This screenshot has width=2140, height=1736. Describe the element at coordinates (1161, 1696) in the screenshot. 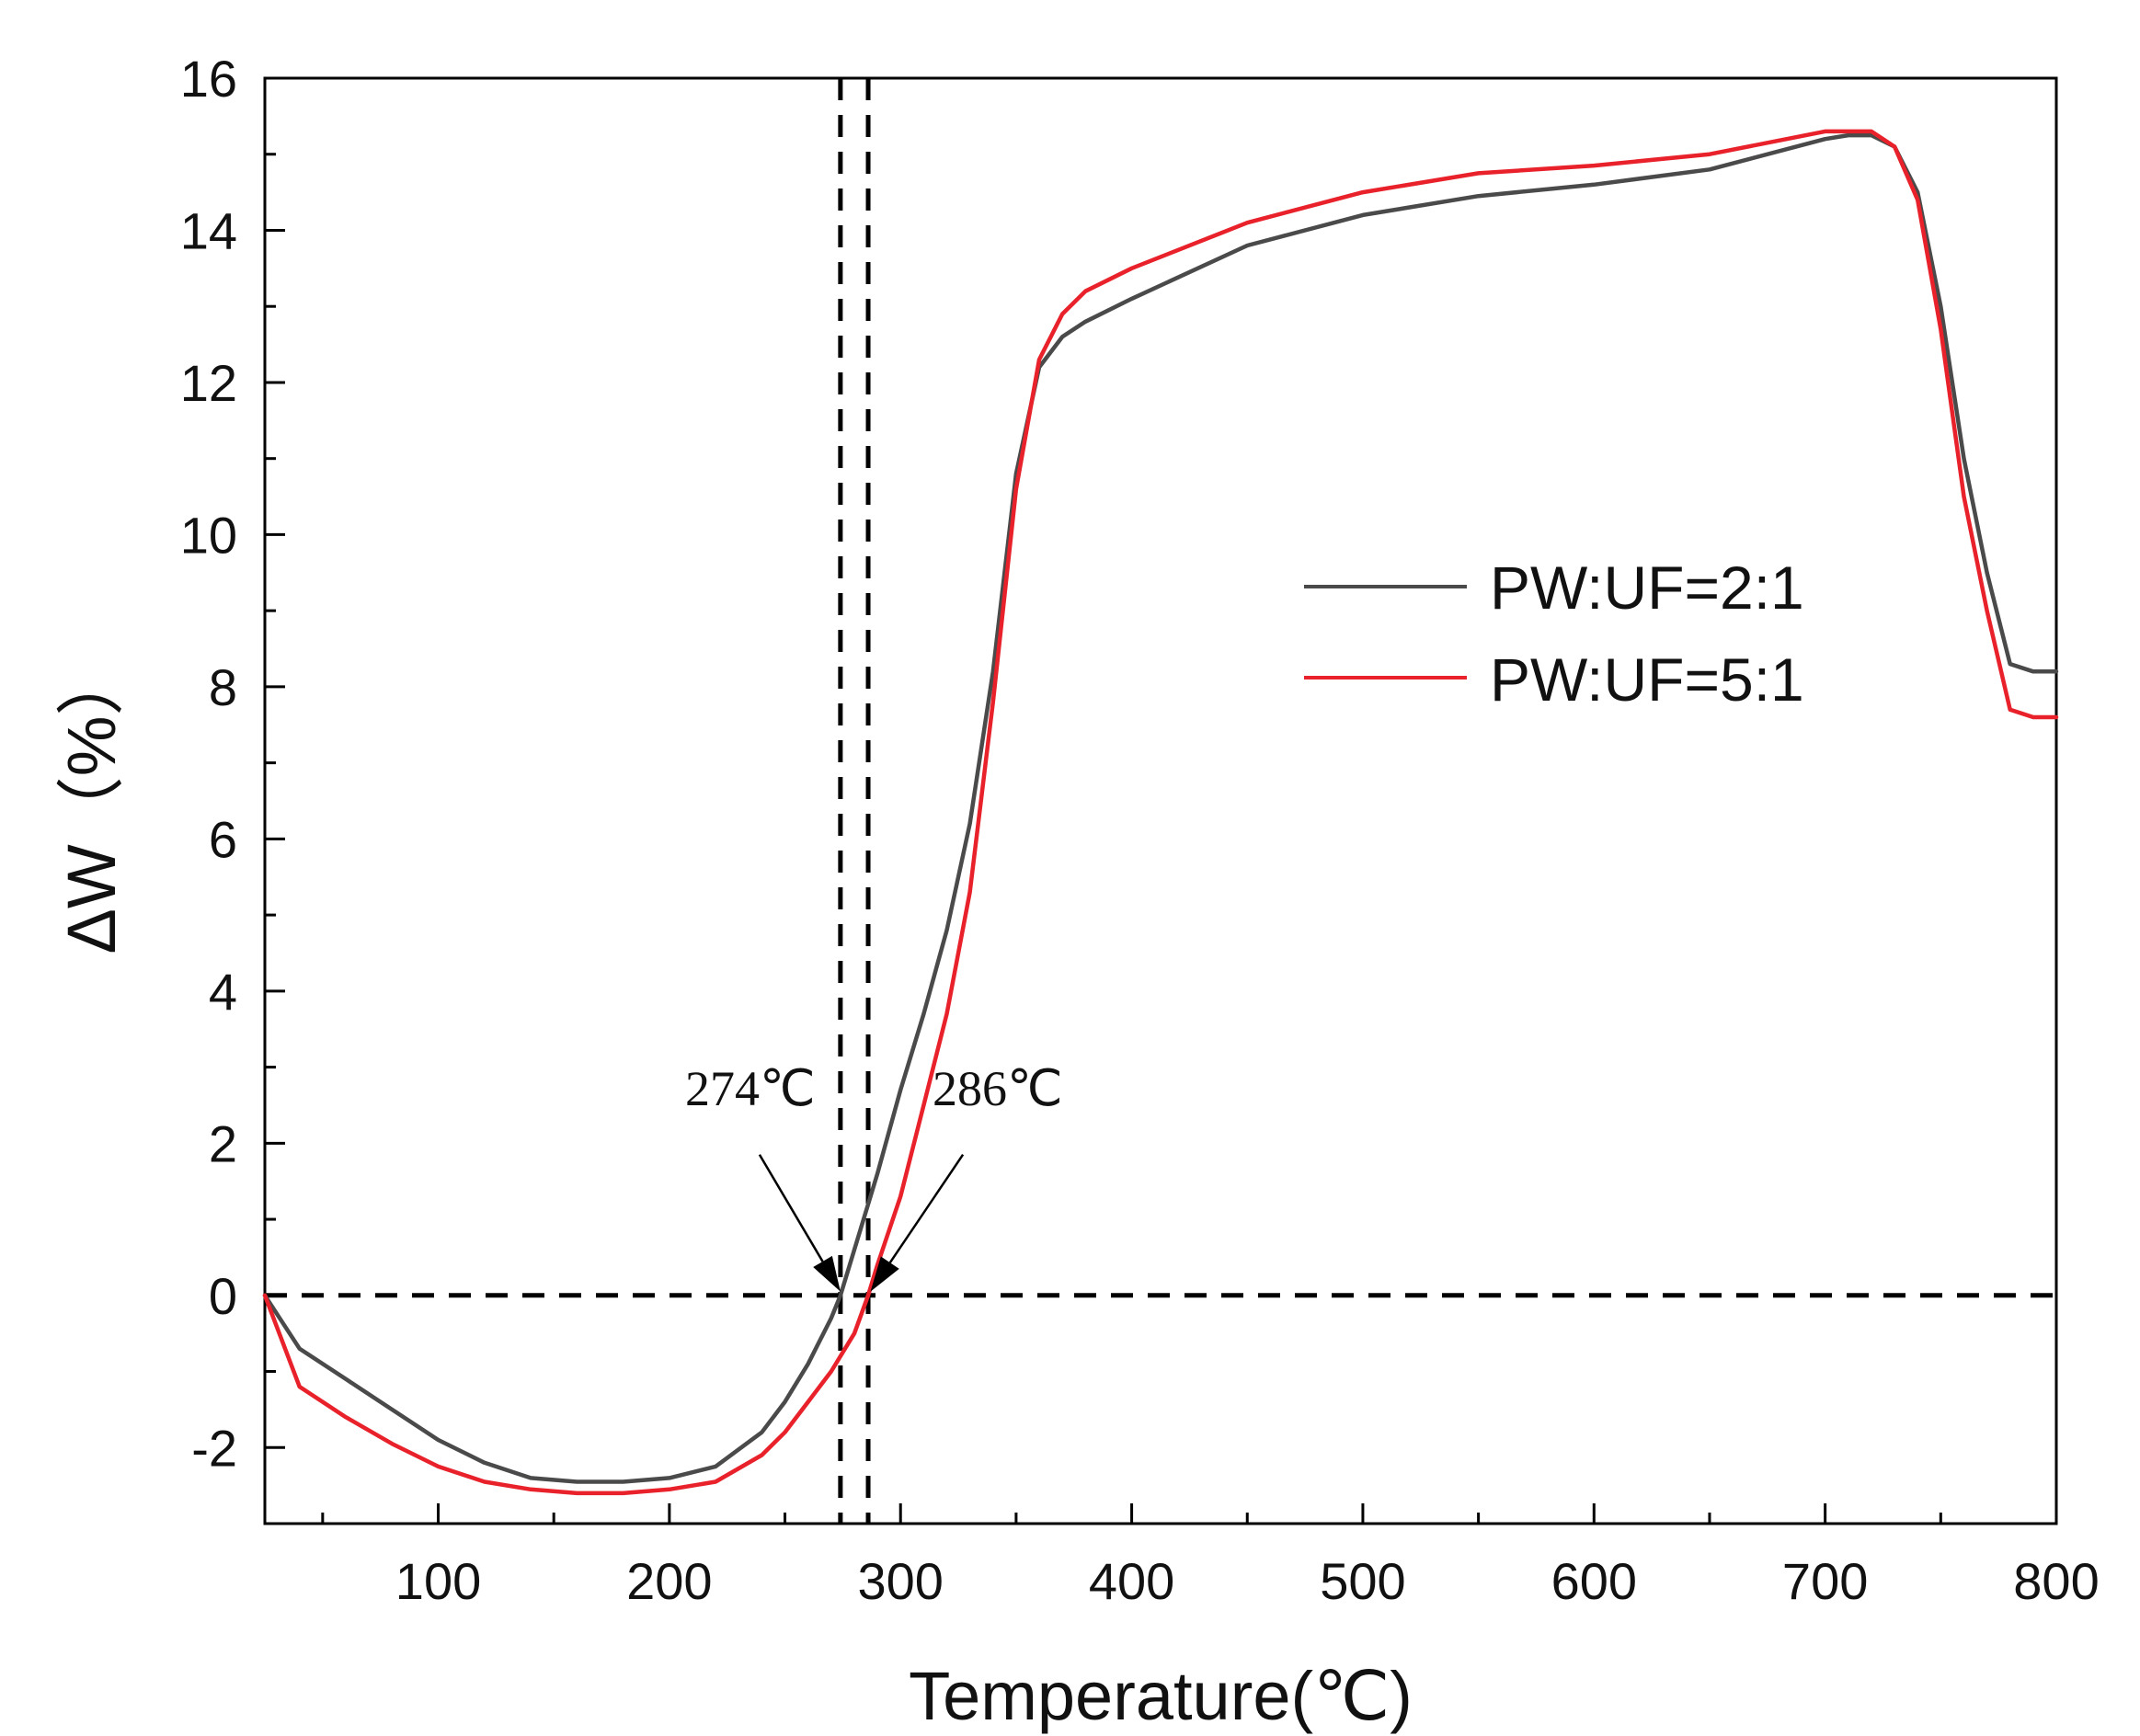

I see `x-axis-title: Temperature(℃)` at that location.